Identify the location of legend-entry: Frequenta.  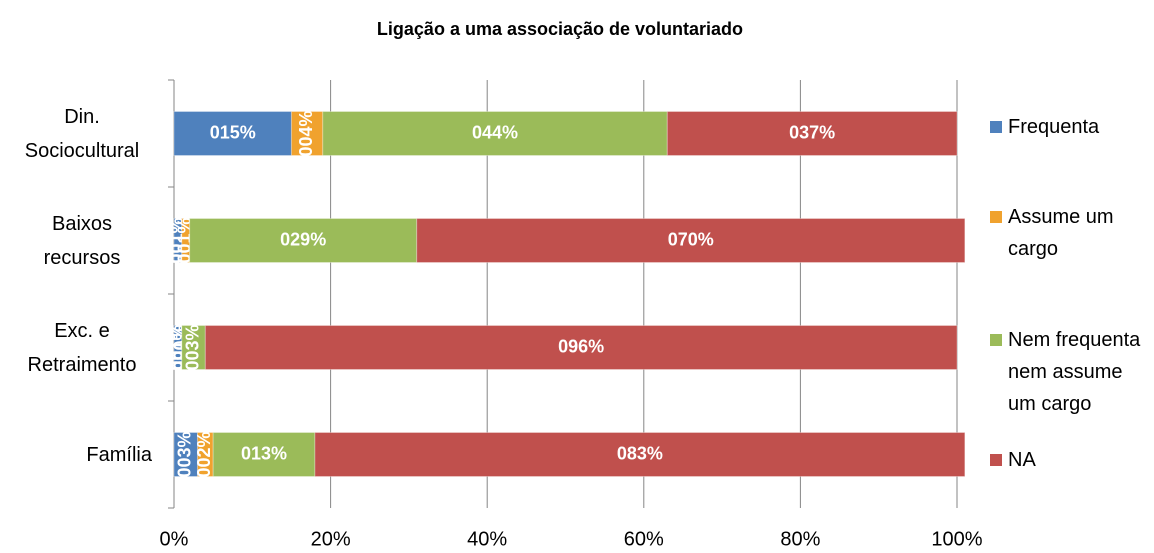
(1070, 127).